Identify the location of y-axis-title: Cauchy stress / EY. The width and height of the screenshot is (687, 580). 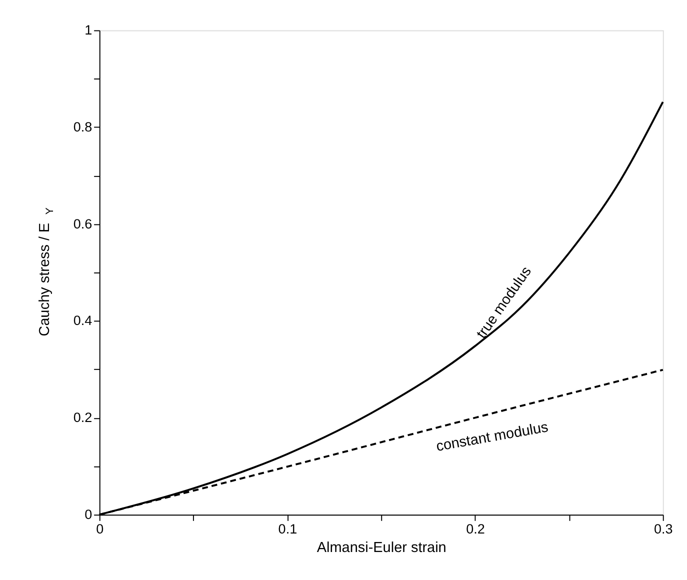
(46, 272).